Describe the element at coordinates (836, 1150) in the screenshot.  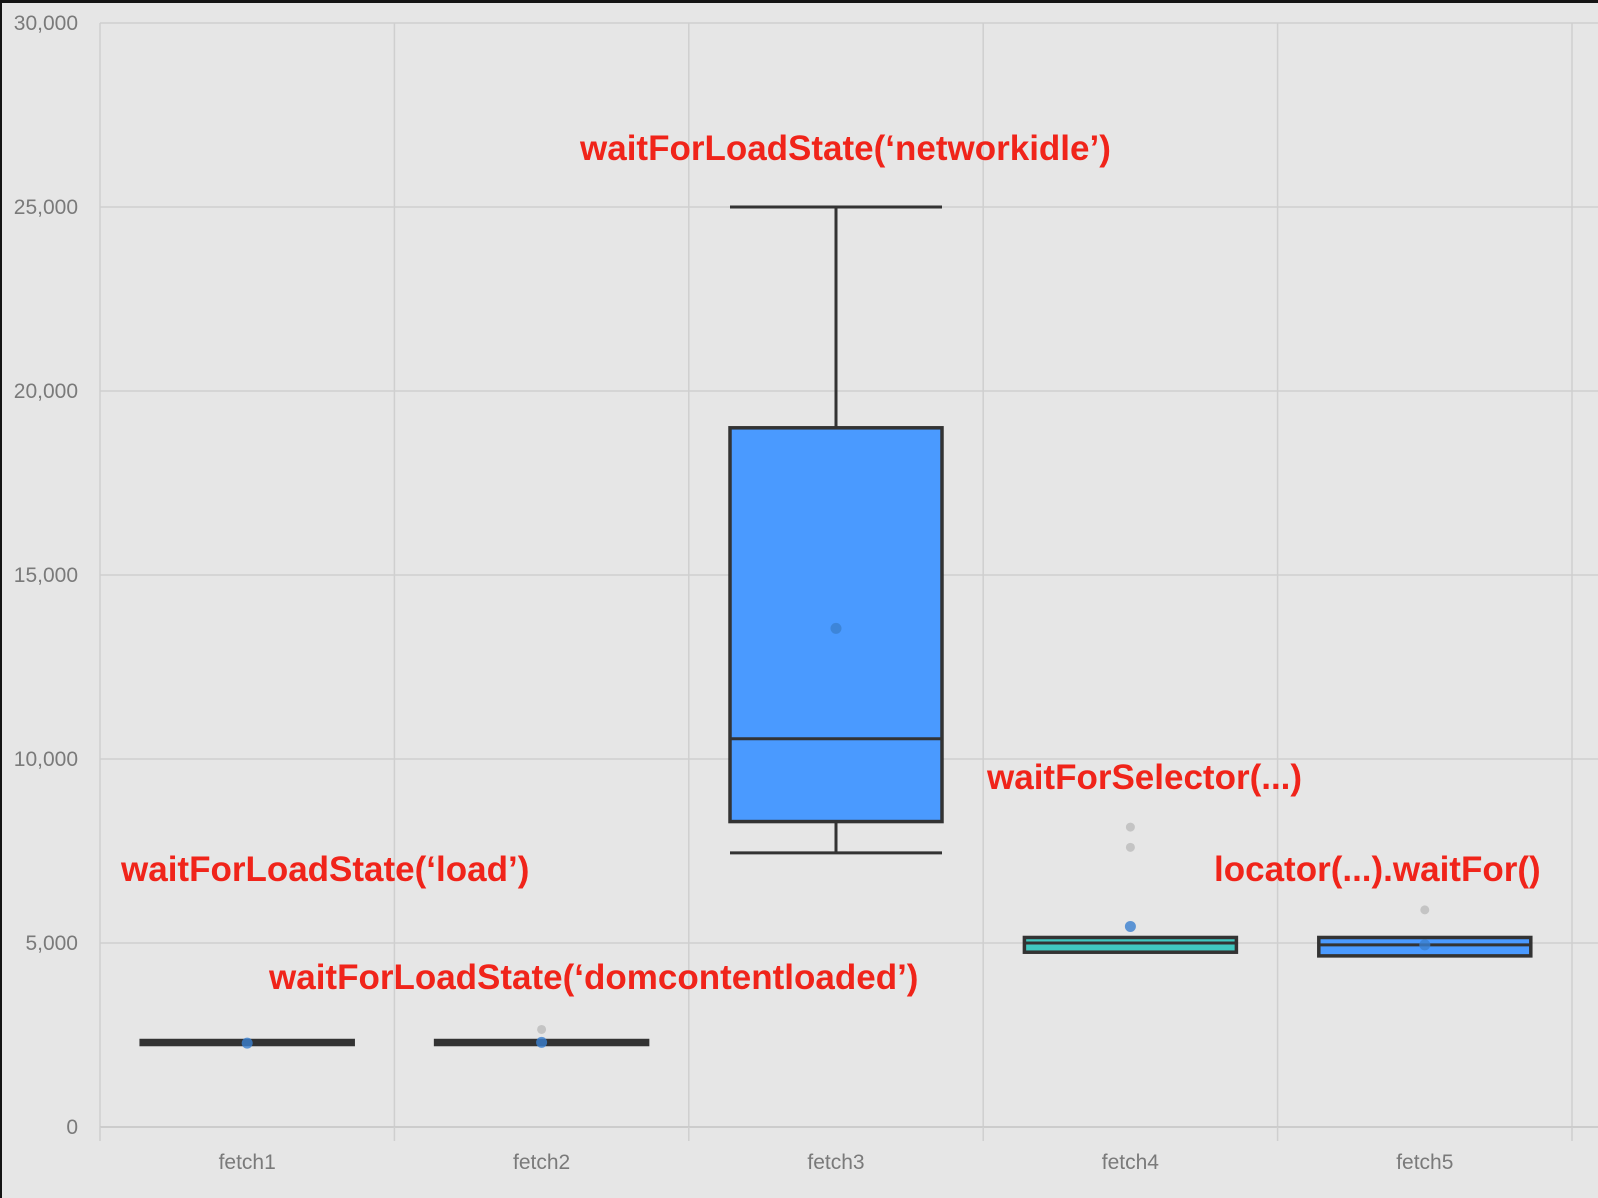
I see `x-axis: fetch1 fetch2 fetch3 fetch4 fetch5` at that location.